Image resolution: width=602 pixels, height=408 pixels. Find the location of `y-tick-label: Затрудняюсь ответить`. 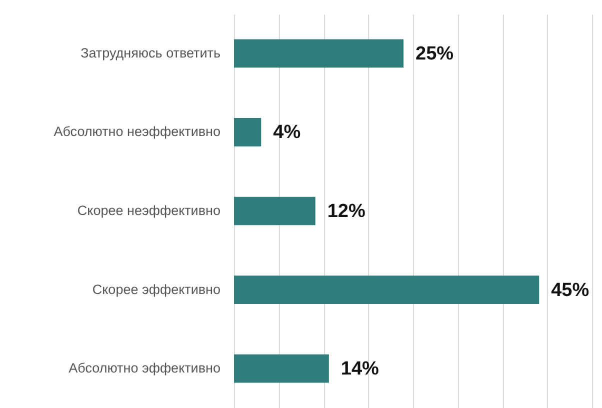

y-tick-label: Затрудняюсь ответить is located at coordinates (150, 52).